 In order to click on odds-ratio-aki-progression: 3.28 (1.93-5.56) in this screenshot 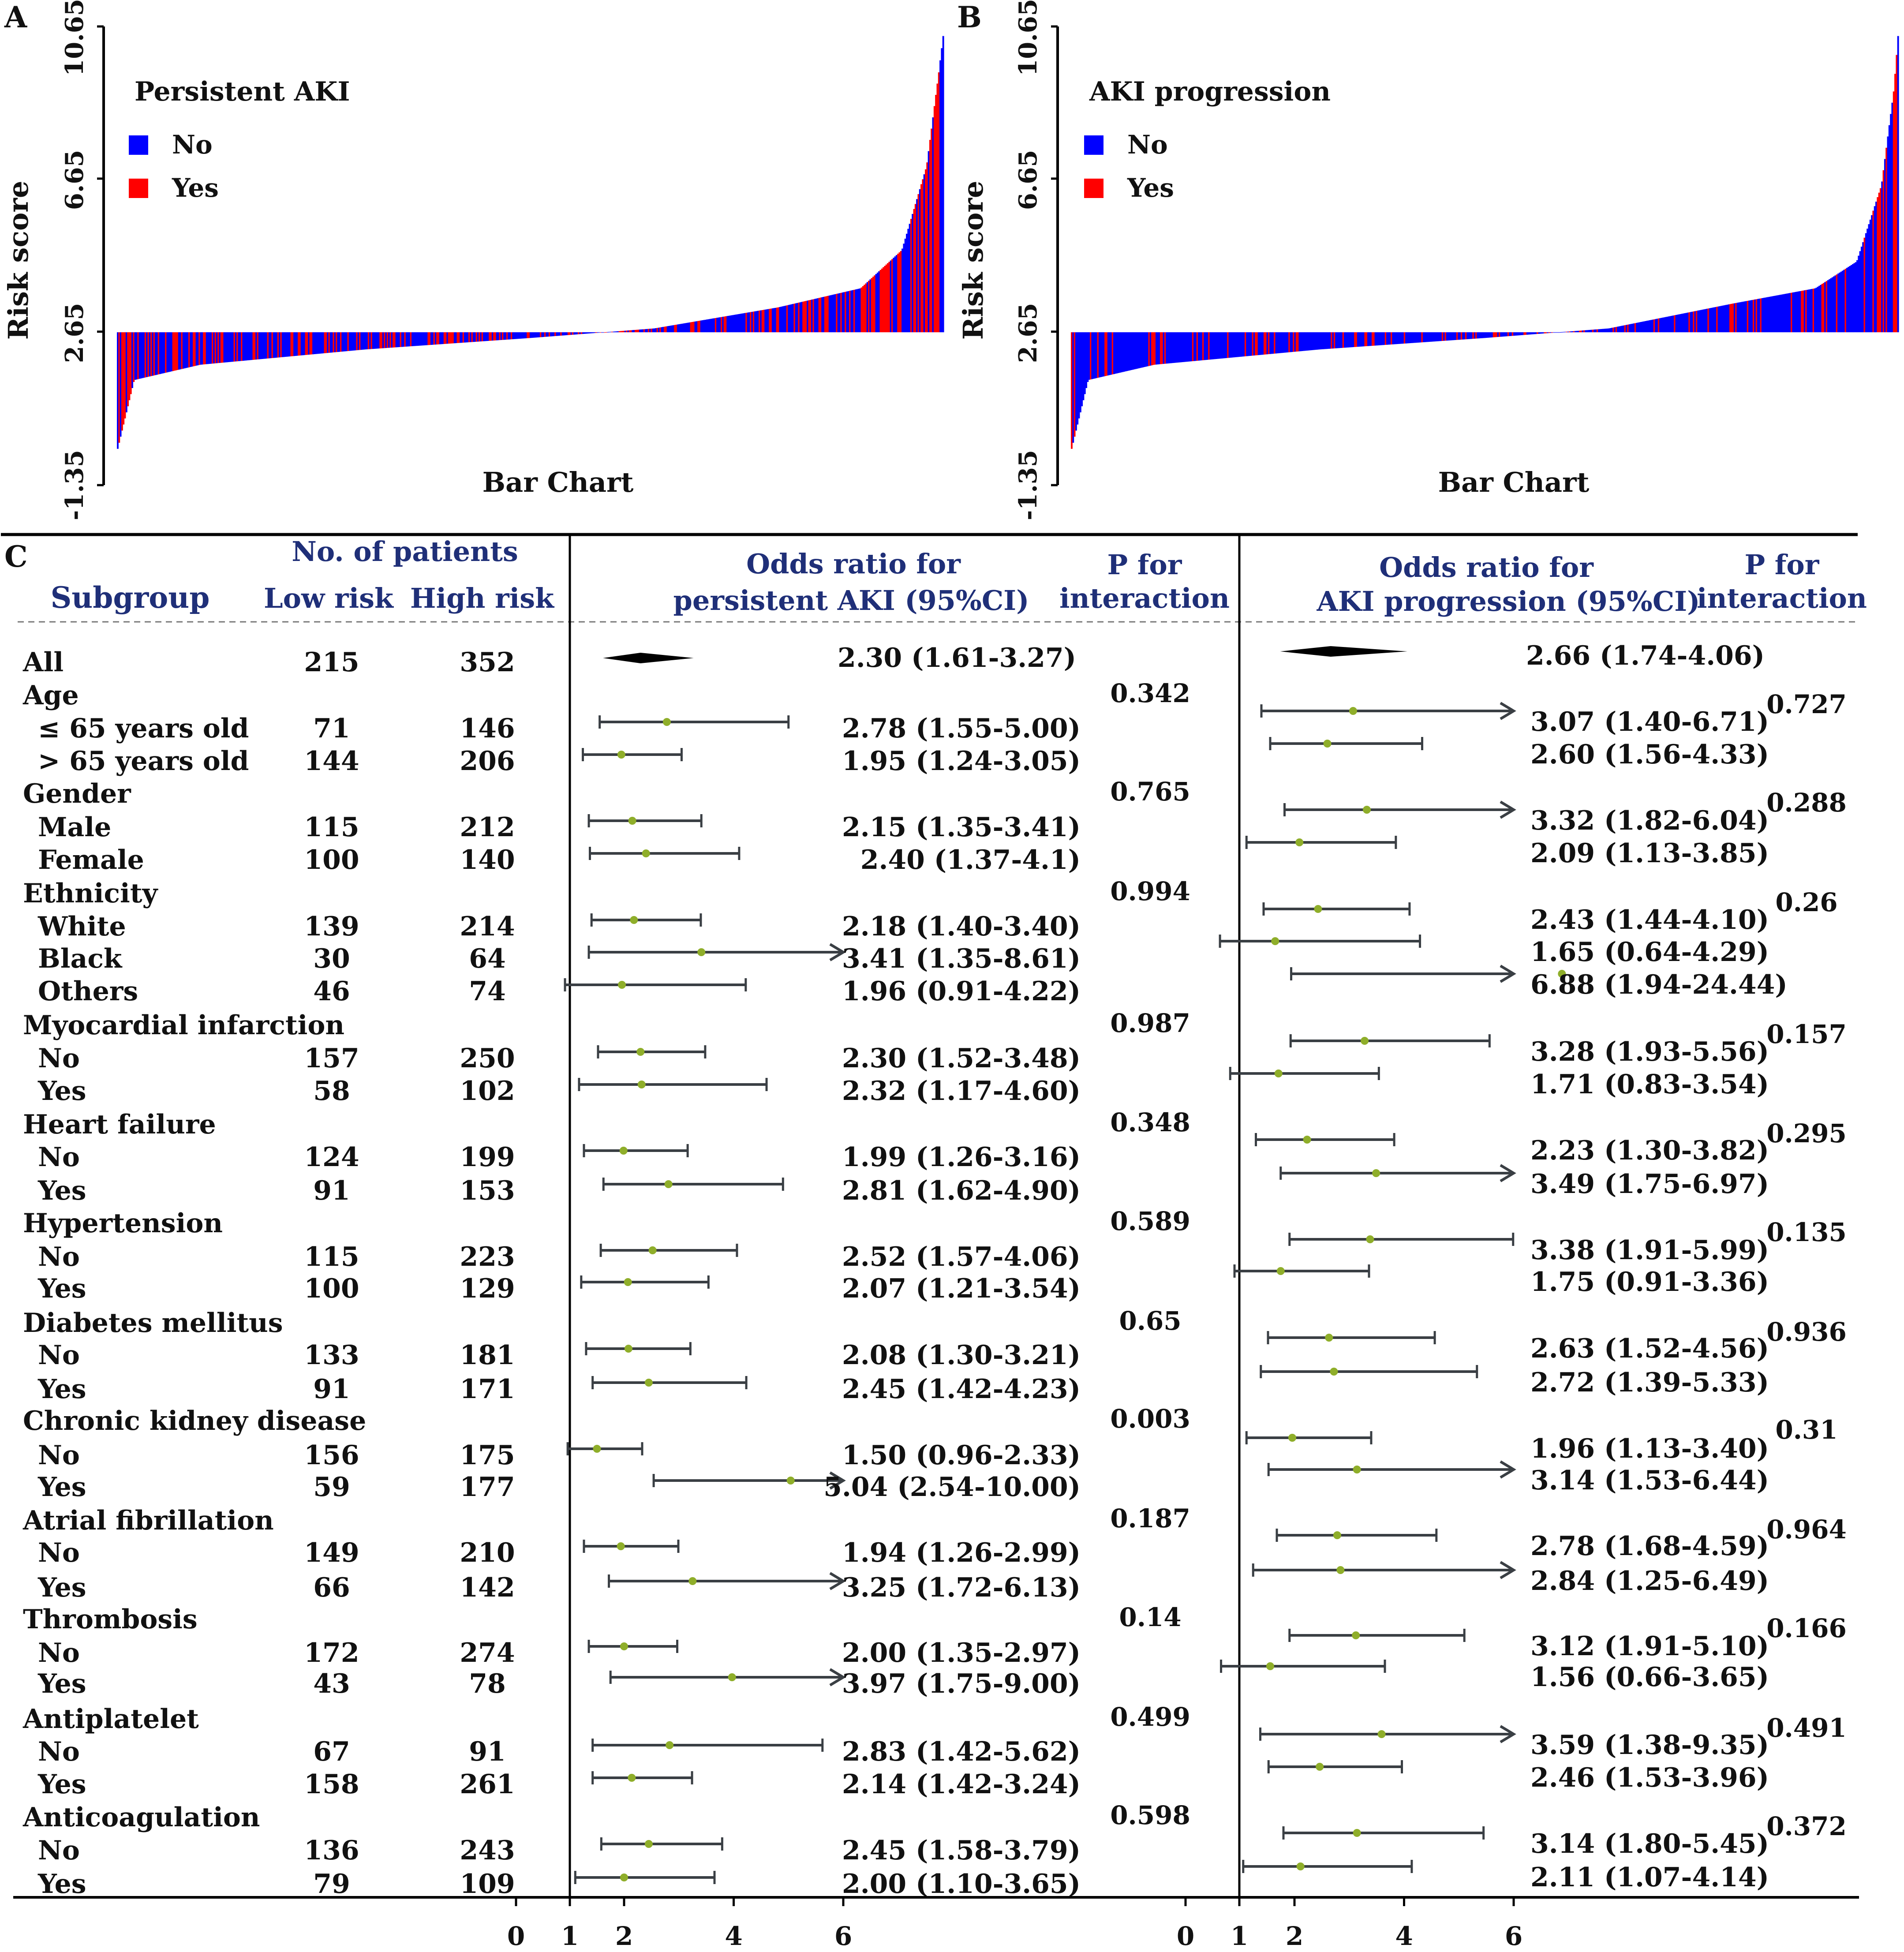, I will do `click(1649, 1051)`.